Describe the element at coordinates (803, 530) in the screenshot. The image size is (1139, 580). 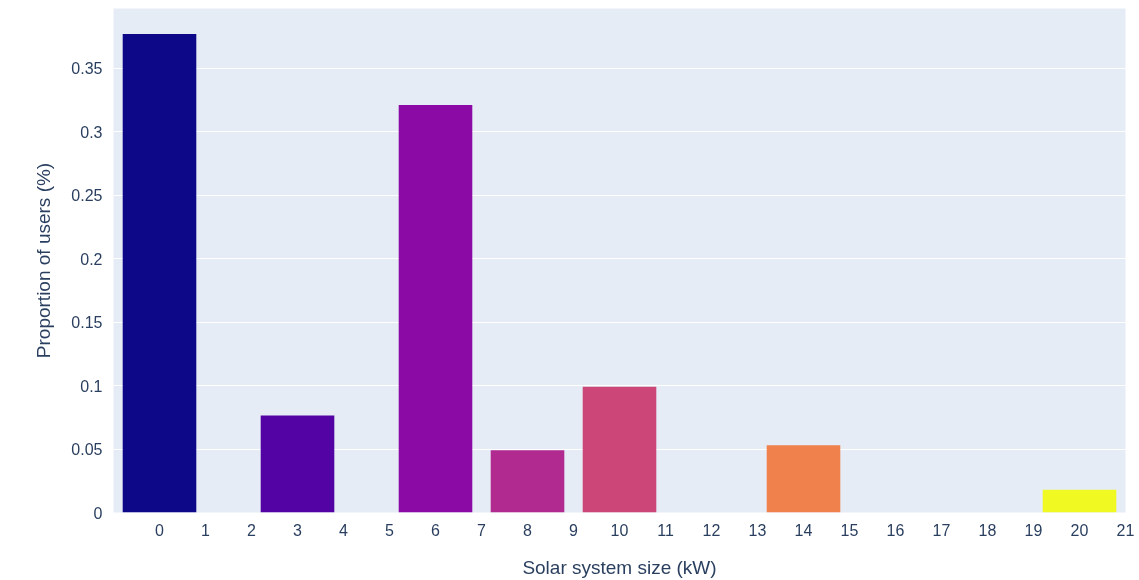
I see `x-tick-label: 14` at that location.